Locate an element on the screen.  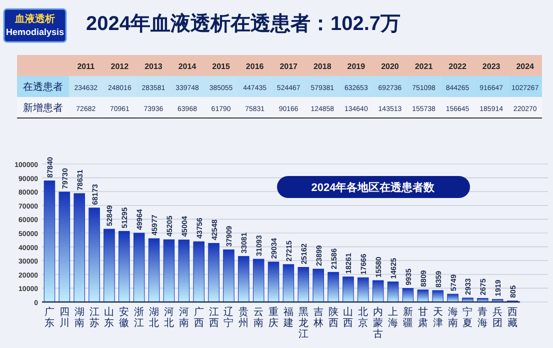
x-tick-label: 2015 is located at coordinates (221, 66).